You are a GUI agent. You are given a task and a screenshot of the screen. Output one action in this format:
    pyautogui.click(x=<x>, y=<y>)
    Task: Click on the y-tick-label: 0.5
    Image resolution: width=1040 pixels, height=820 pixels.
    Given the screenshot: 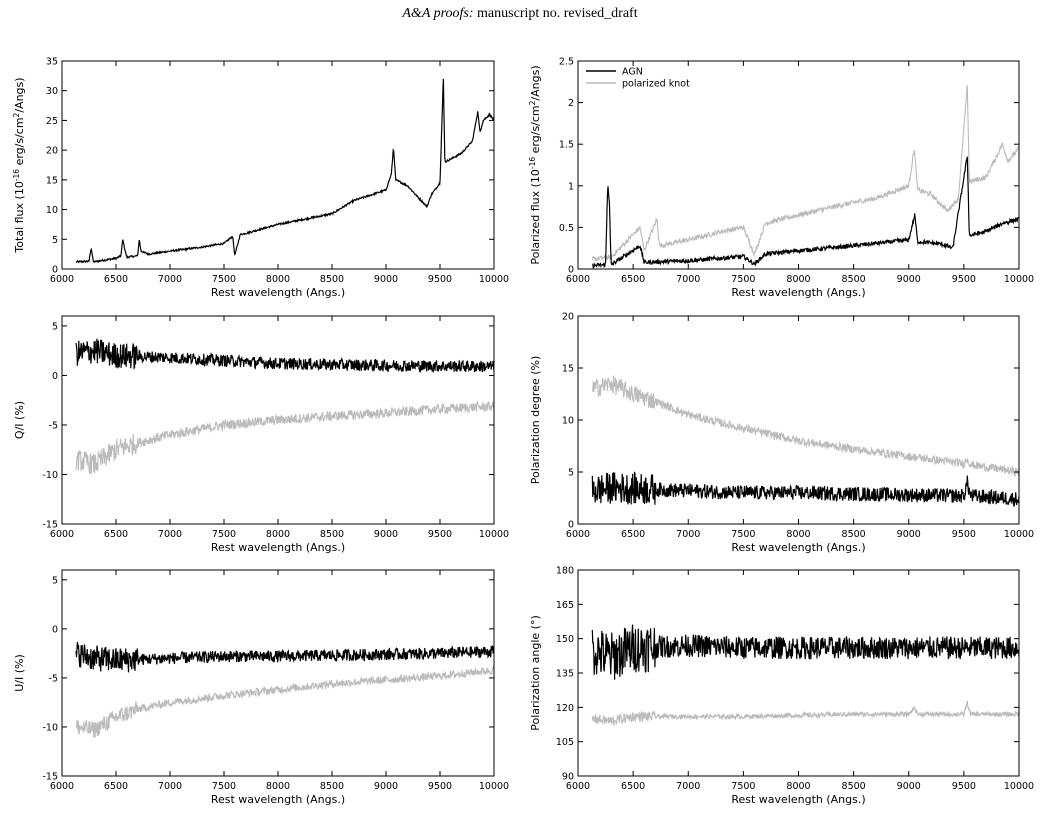 What is the action you would take?
    pyautogui.click(x=566, y=228)
    